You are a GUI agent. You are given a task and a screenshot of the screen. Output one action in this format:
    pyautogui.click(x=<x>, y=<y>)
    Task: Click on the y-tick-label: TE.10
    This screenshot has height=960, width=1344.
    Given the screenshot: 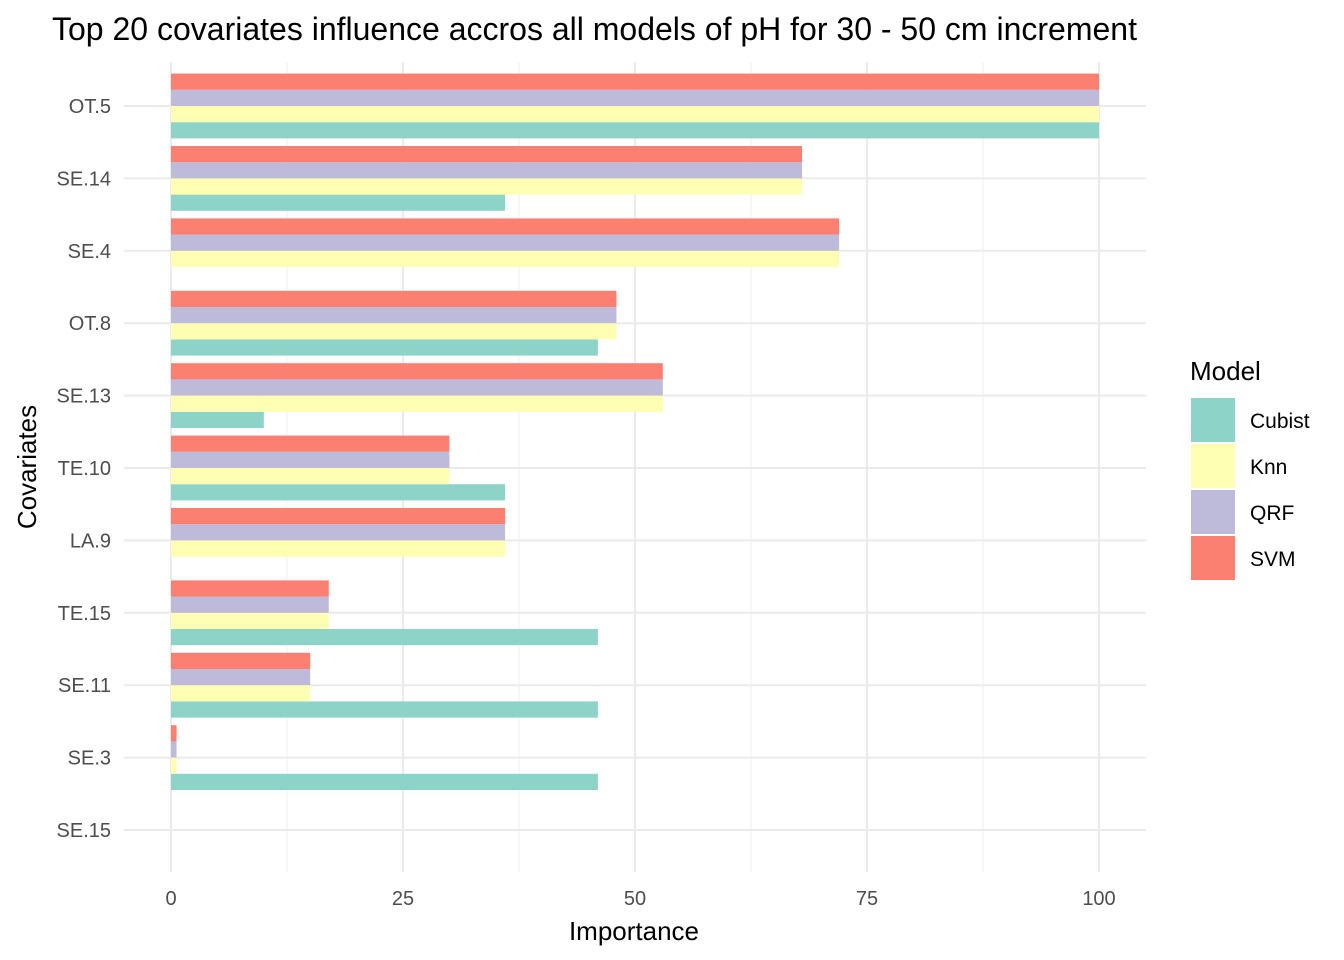 What is the action you would take?
    pyautogui.click(x=84, y=469)
    